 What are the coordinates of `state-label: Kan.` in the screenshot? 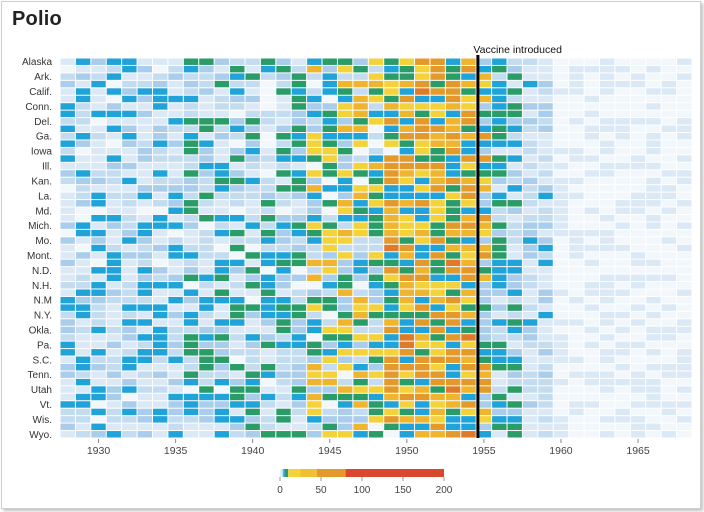 It's located at (41, 181).